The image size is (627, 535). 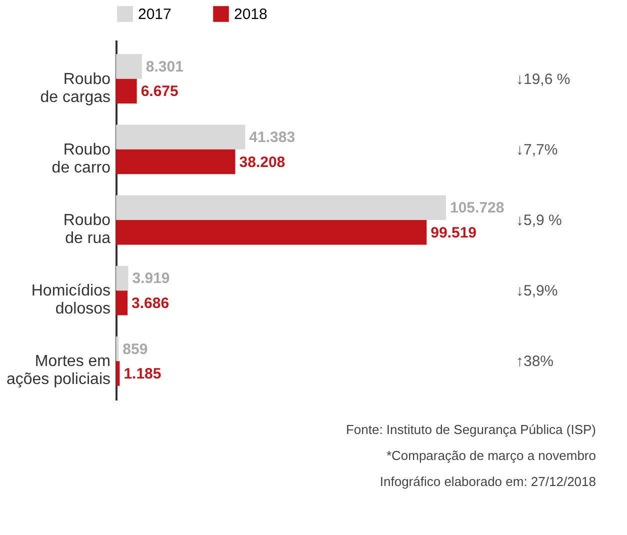 I want to click on data-label: 8.301, so click(x=165, y=67).